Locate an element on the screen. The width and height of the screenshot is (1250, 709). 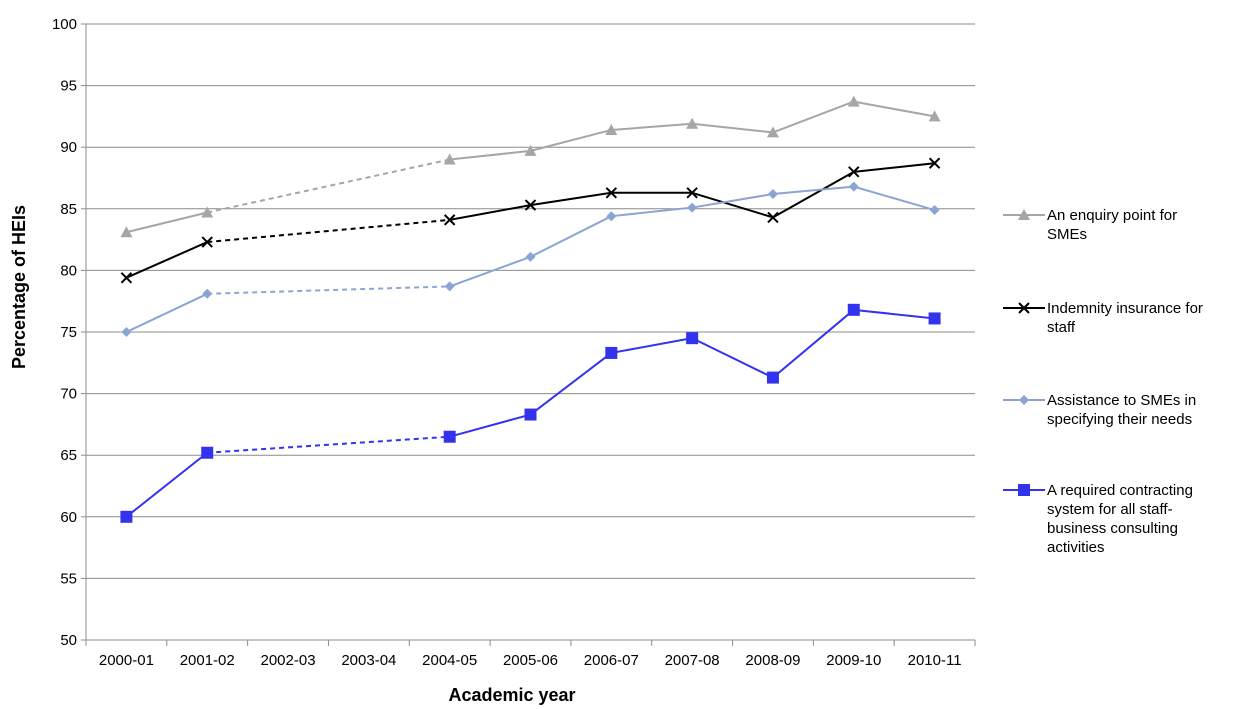
y-tick-label: 90 is located at coordinates (68, 147).